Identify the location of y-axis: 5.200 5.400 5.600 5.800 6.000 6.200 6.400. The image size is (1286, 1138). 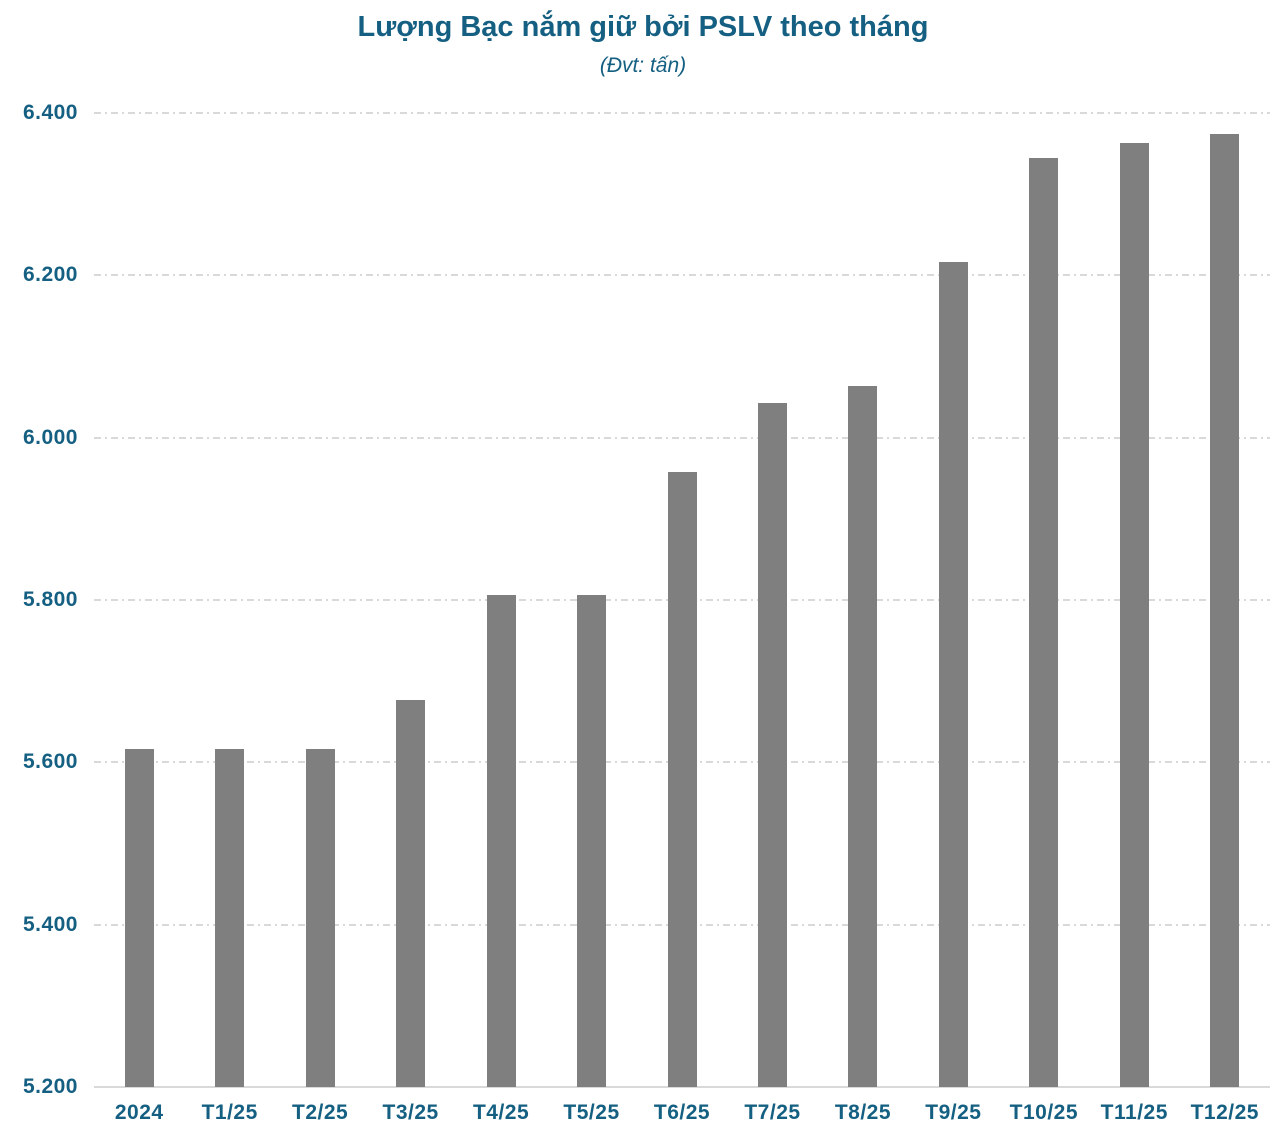
(39, 599).